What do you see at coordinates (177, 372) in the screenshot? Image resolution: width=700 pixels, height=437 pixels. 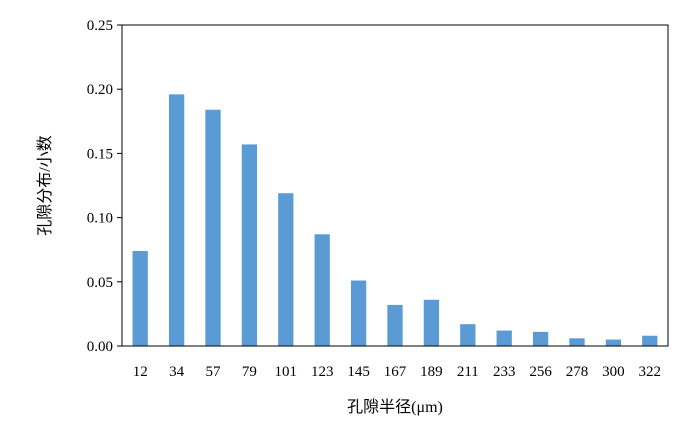 I see `x-tick-label: 34` at bounding box center [177, 372].